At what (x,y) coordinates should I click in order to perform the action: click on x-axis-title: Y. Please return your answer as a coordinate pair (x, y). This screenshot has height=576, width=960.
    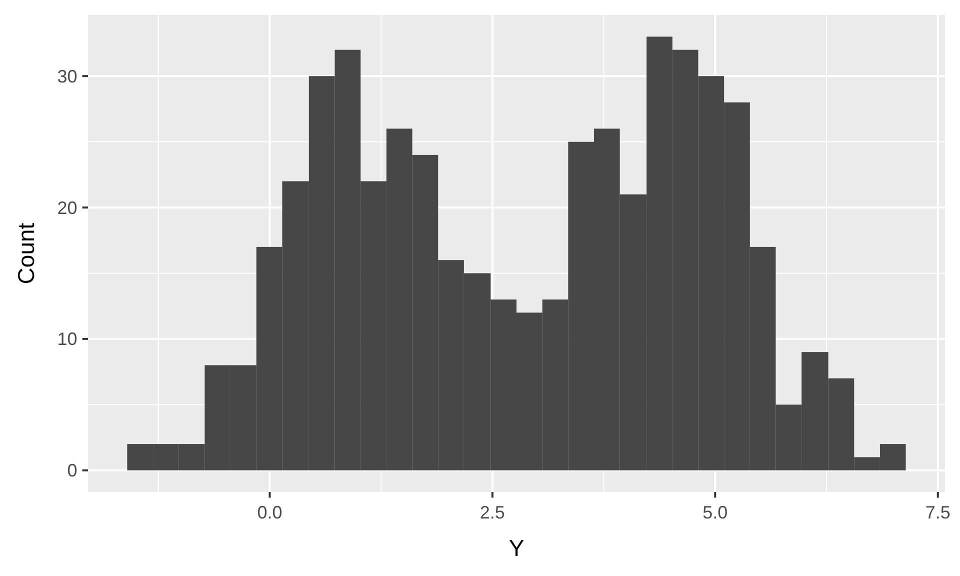
    Looking at the image, I should click on (516, 548).